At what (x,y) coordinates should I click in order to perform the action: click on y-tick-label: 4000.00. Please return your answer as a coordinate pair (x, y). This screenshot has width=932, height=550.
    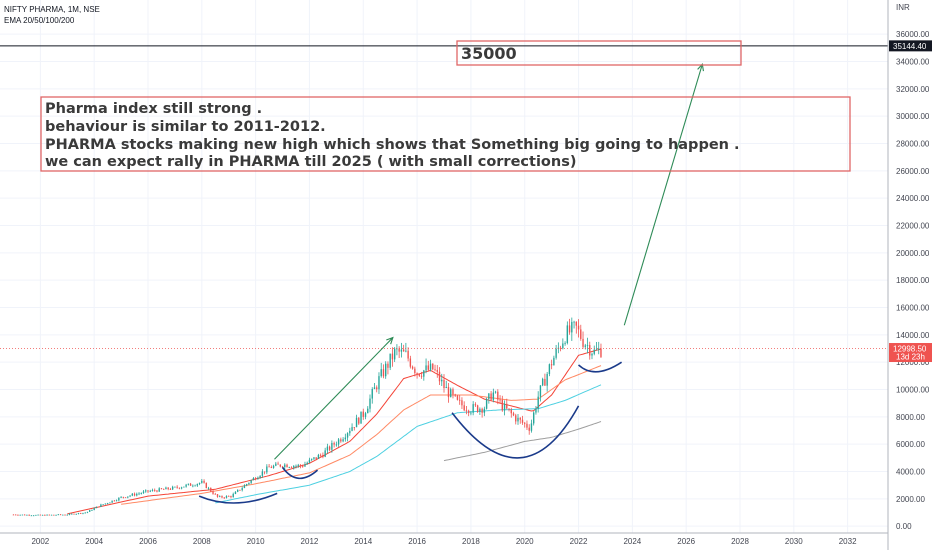
    Looking at the image, I should click on (910, 472).